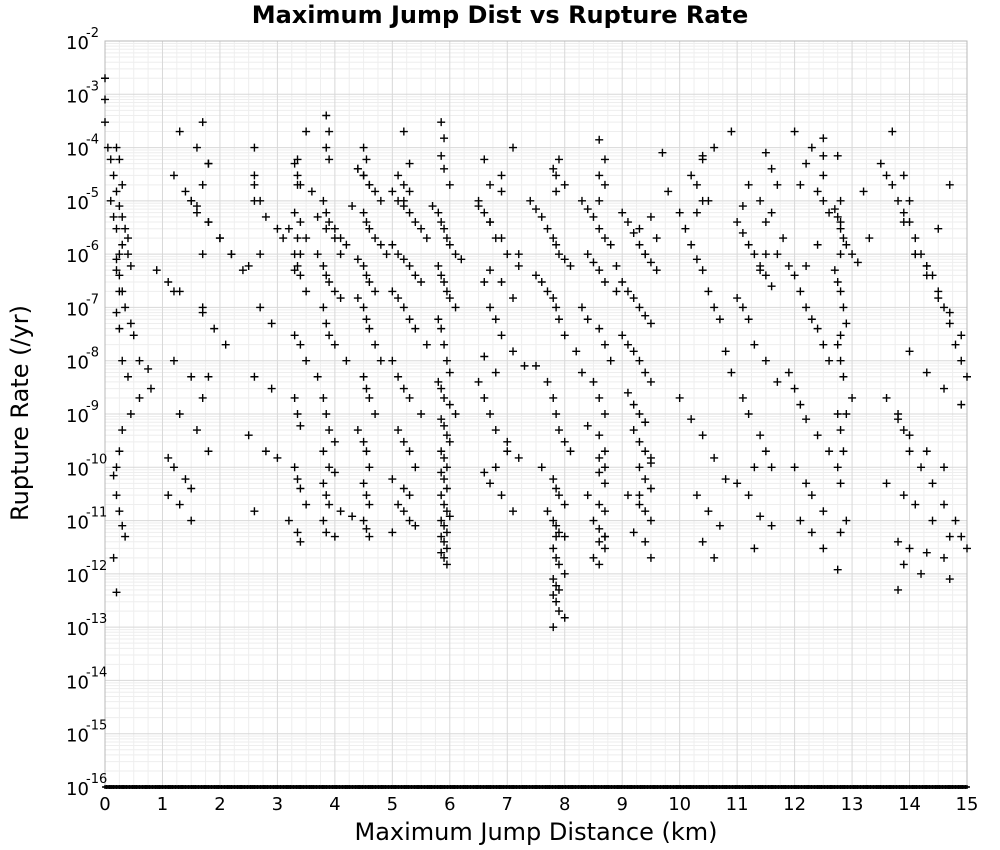 The width and height of the screenshot is (1000, 850). I want to click on y-tick-exponent: -8, so click(92, 353).